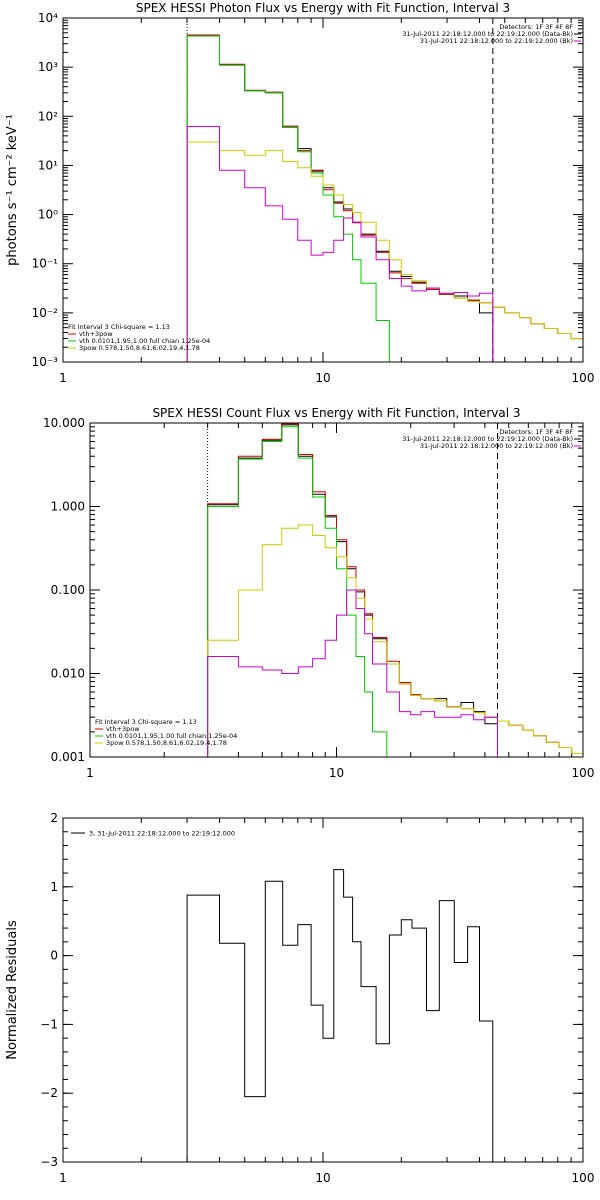  Describe the element at coordinates (54, 818) in the screenshot. I see `y-tick-label: 2` at that location.